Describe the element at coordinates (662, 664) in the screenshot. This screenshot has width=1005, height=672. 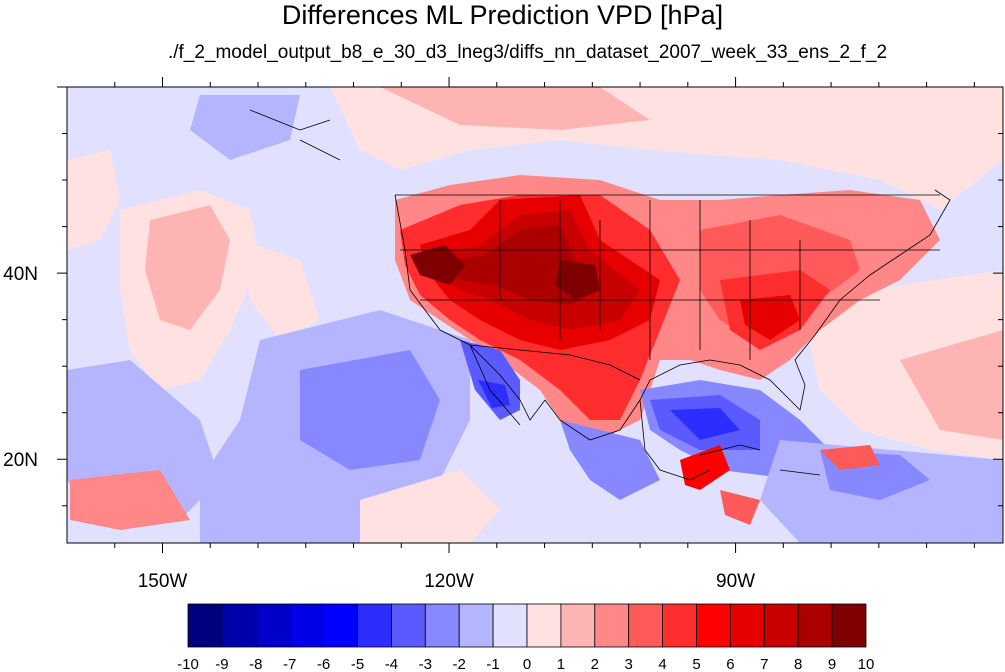
I see `colorbar-label: 4` at that location.